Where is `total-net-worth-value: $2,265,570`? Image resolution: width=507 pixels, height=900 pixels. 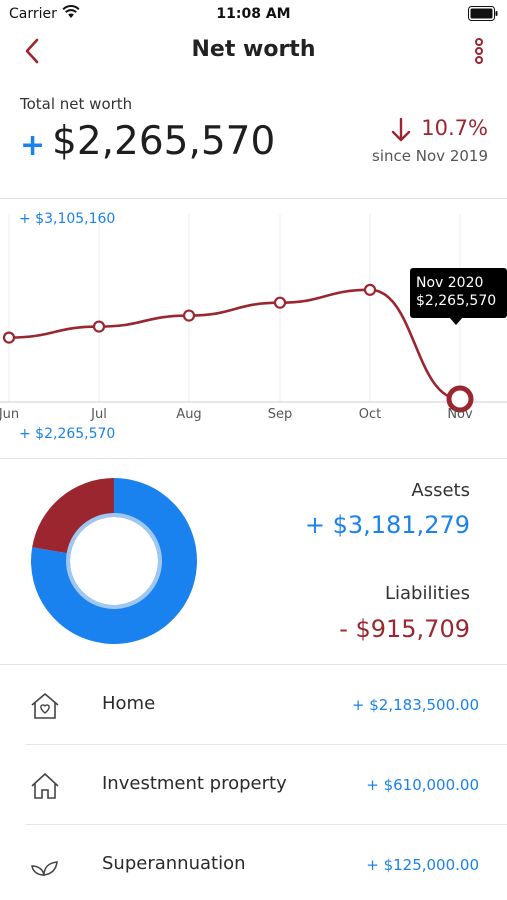
total-net-worth-value: $2,265,570 is located at coordinates (164, 141).